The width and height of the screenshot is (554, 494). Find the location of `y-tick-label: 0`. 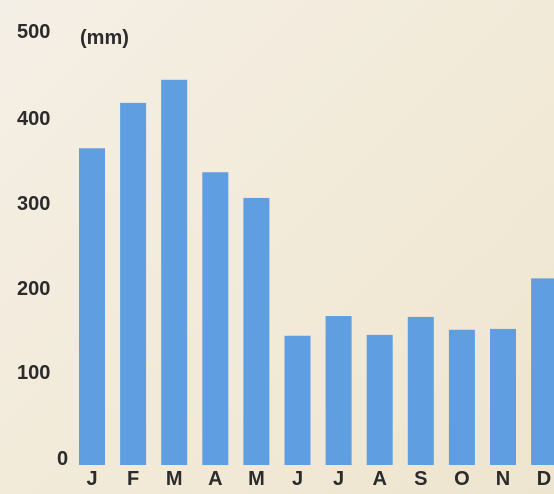

y-tick-label: 0 is located at coordinates (62, 459).